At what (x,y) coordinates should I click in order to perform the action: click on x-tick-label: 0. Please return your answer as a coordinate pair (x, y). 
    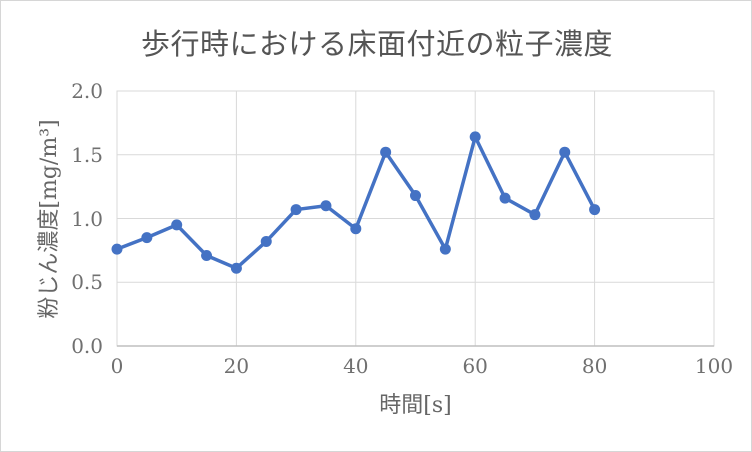
    Looking at the image, I should click on (117, 366).